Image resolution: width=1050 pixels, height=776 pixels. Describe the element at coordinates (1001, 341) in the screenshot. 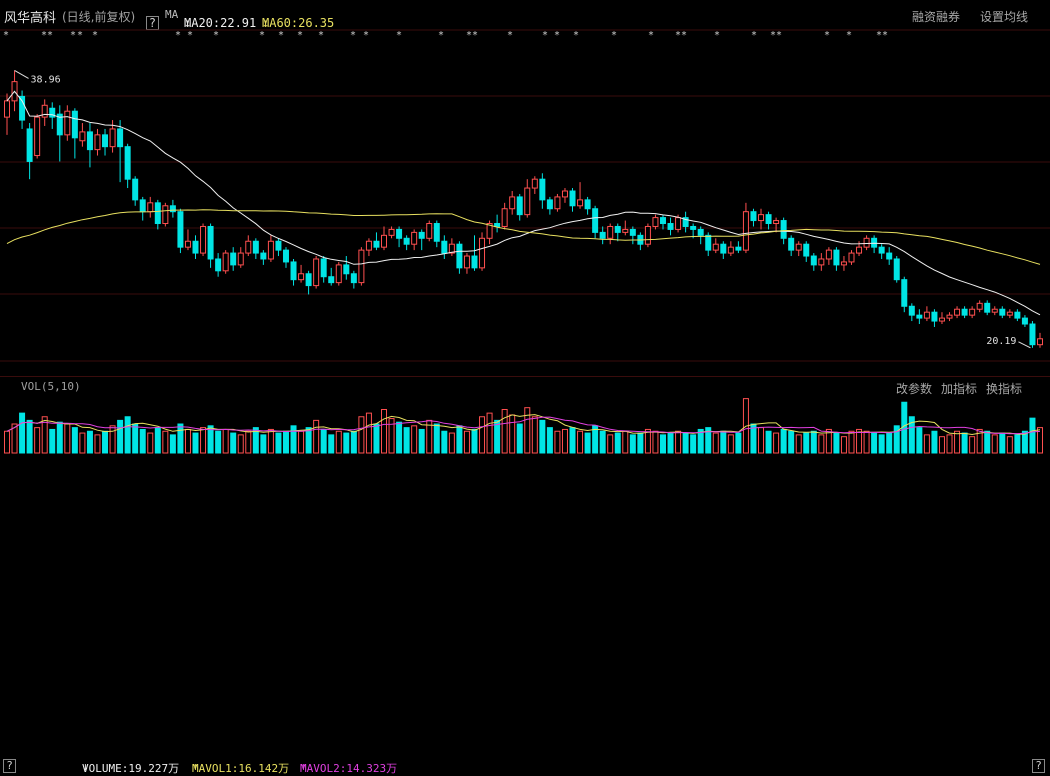

I see `low-price-label: 20.19` at that location.